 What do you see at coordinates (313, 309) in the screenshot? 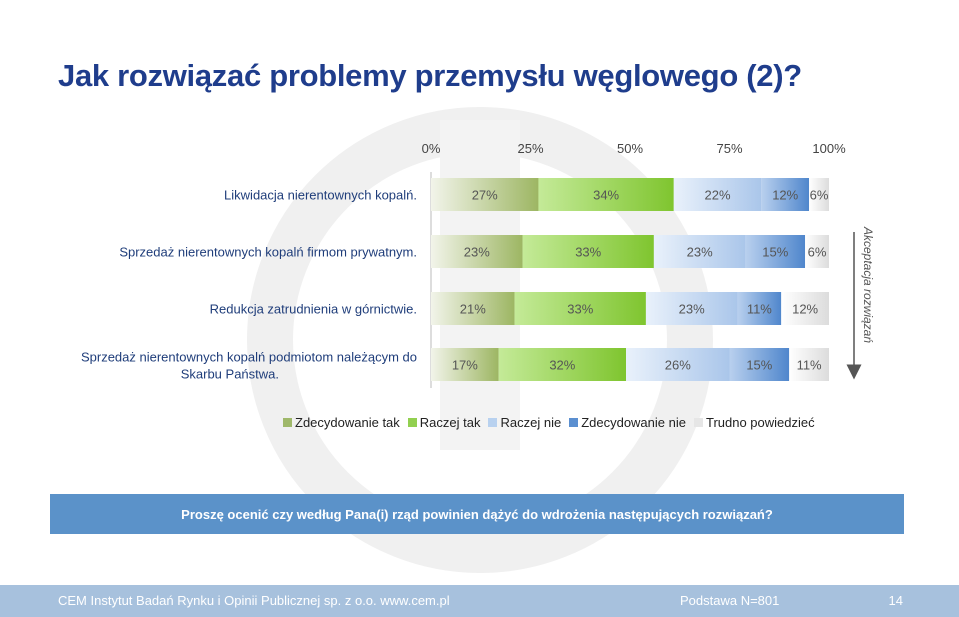
I see `category-label: Redukcja zatrudnienia w górnictwie.` at bounding box center [313, 309].